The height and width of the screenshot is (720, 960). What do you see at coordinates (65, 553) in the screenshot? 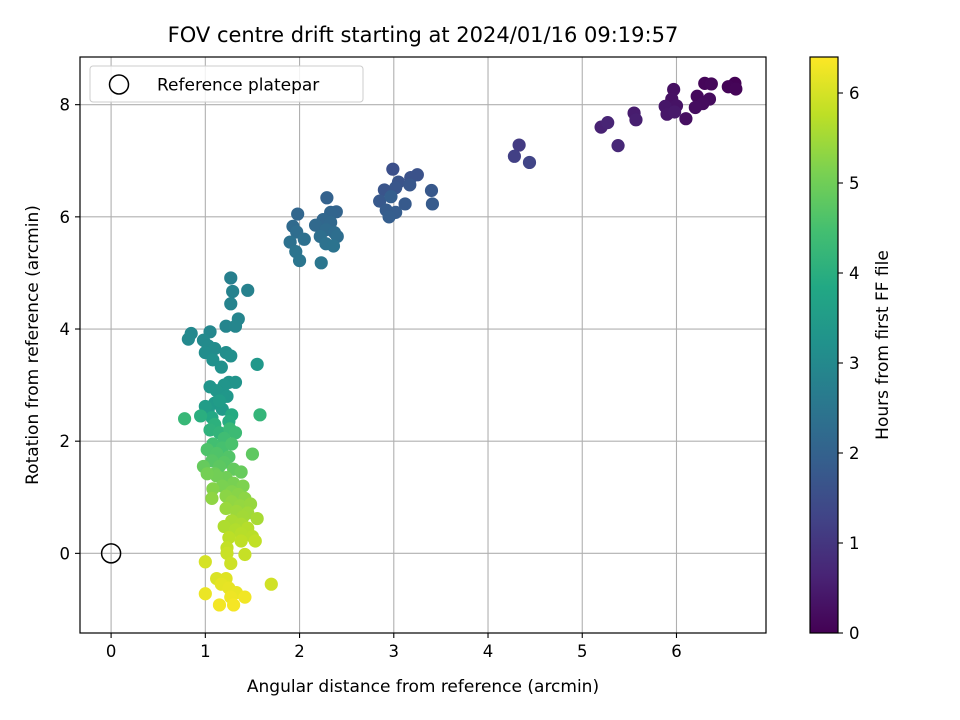
I see `y-tick-label: 0` at bounding box center [65, 553].